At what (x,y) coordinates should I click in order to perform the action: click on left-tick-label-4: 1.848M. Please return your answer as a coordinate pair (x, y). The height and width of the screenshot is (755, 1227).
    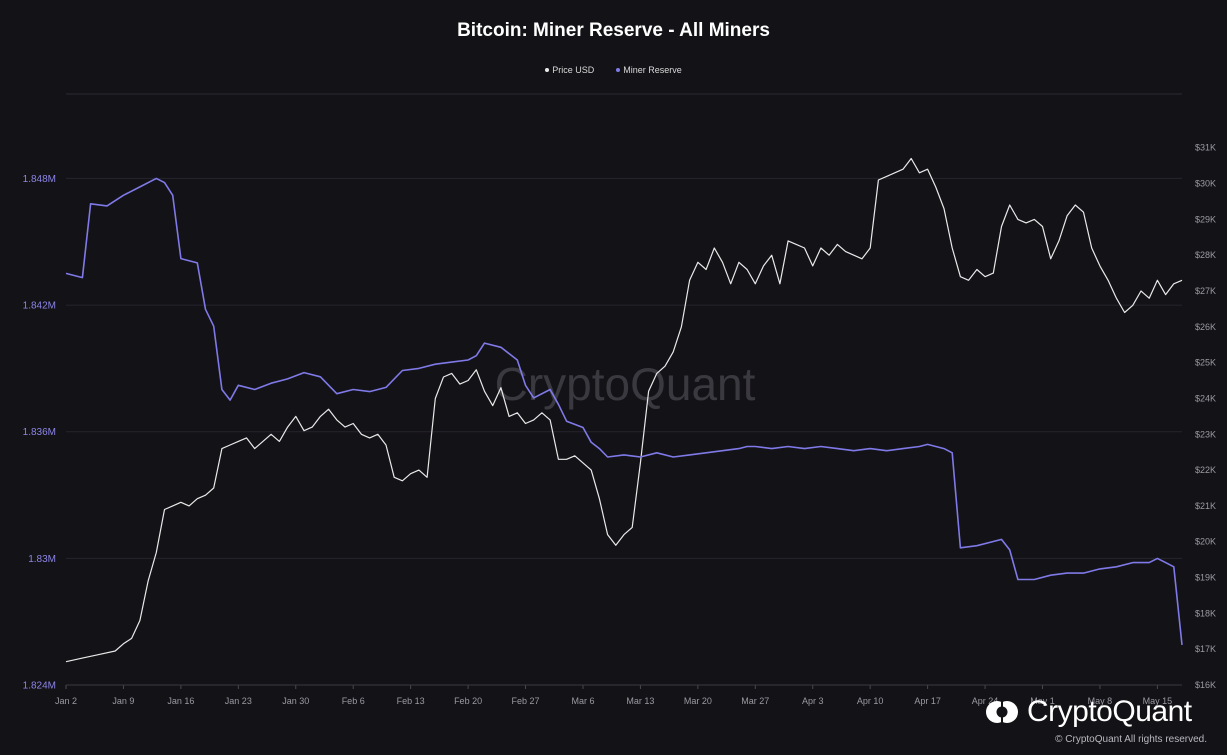
    Looking at the image, I should click on (39, 179).